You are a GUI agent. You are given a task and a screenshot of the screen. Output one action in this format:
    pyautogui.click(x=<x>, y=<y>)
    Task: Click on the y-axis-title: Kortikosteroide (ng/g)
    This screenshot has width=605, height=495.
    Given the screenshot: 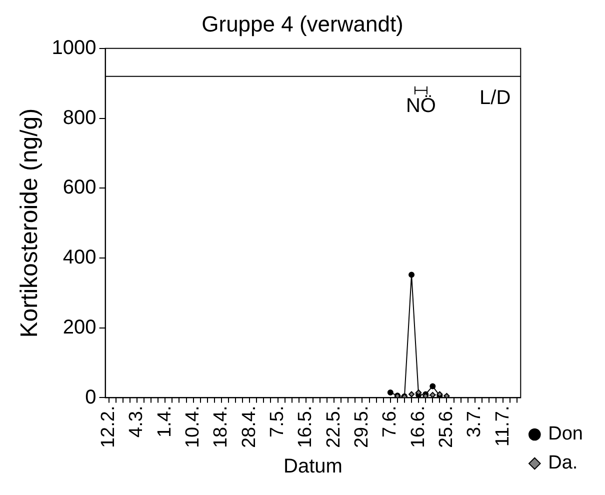 What is the action you would take?
    pyautogui.click(x=30, y=223)
    